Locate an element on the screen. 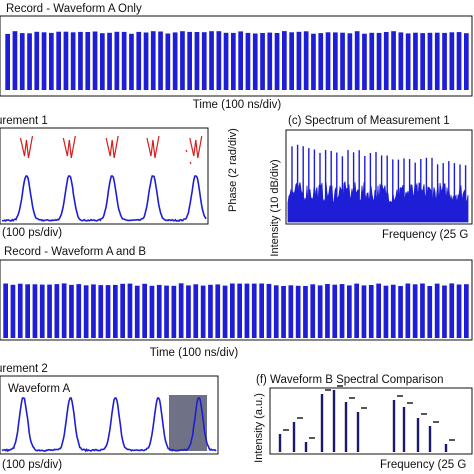 This screenshot has width=474, height=474. intensity-line is located at coordinates (104, 199).